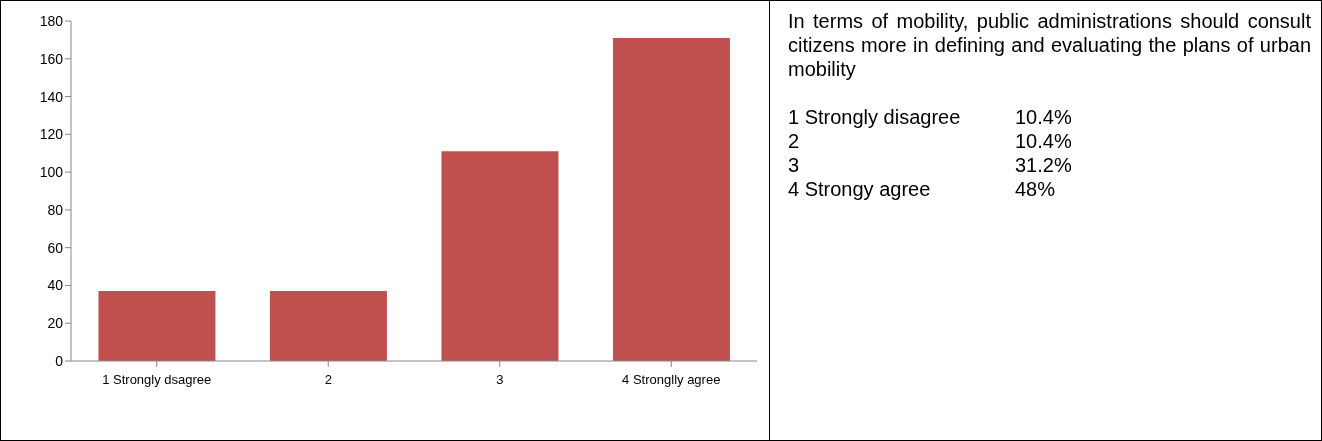  I want to click on y-tick-label: 140, so click(51, 96).